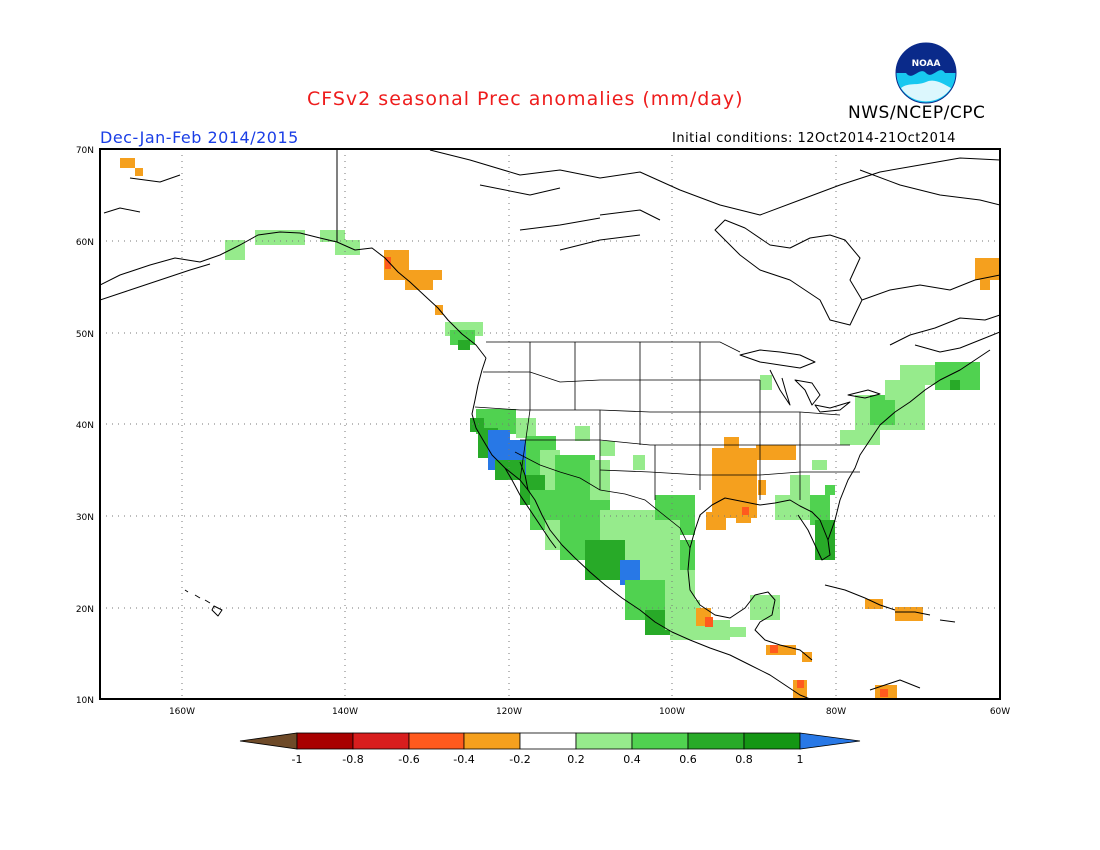 The image size is (1100, 850). I want to click on season-label: Dec-Jan-Feb 2014/2015, so click(199, 137).